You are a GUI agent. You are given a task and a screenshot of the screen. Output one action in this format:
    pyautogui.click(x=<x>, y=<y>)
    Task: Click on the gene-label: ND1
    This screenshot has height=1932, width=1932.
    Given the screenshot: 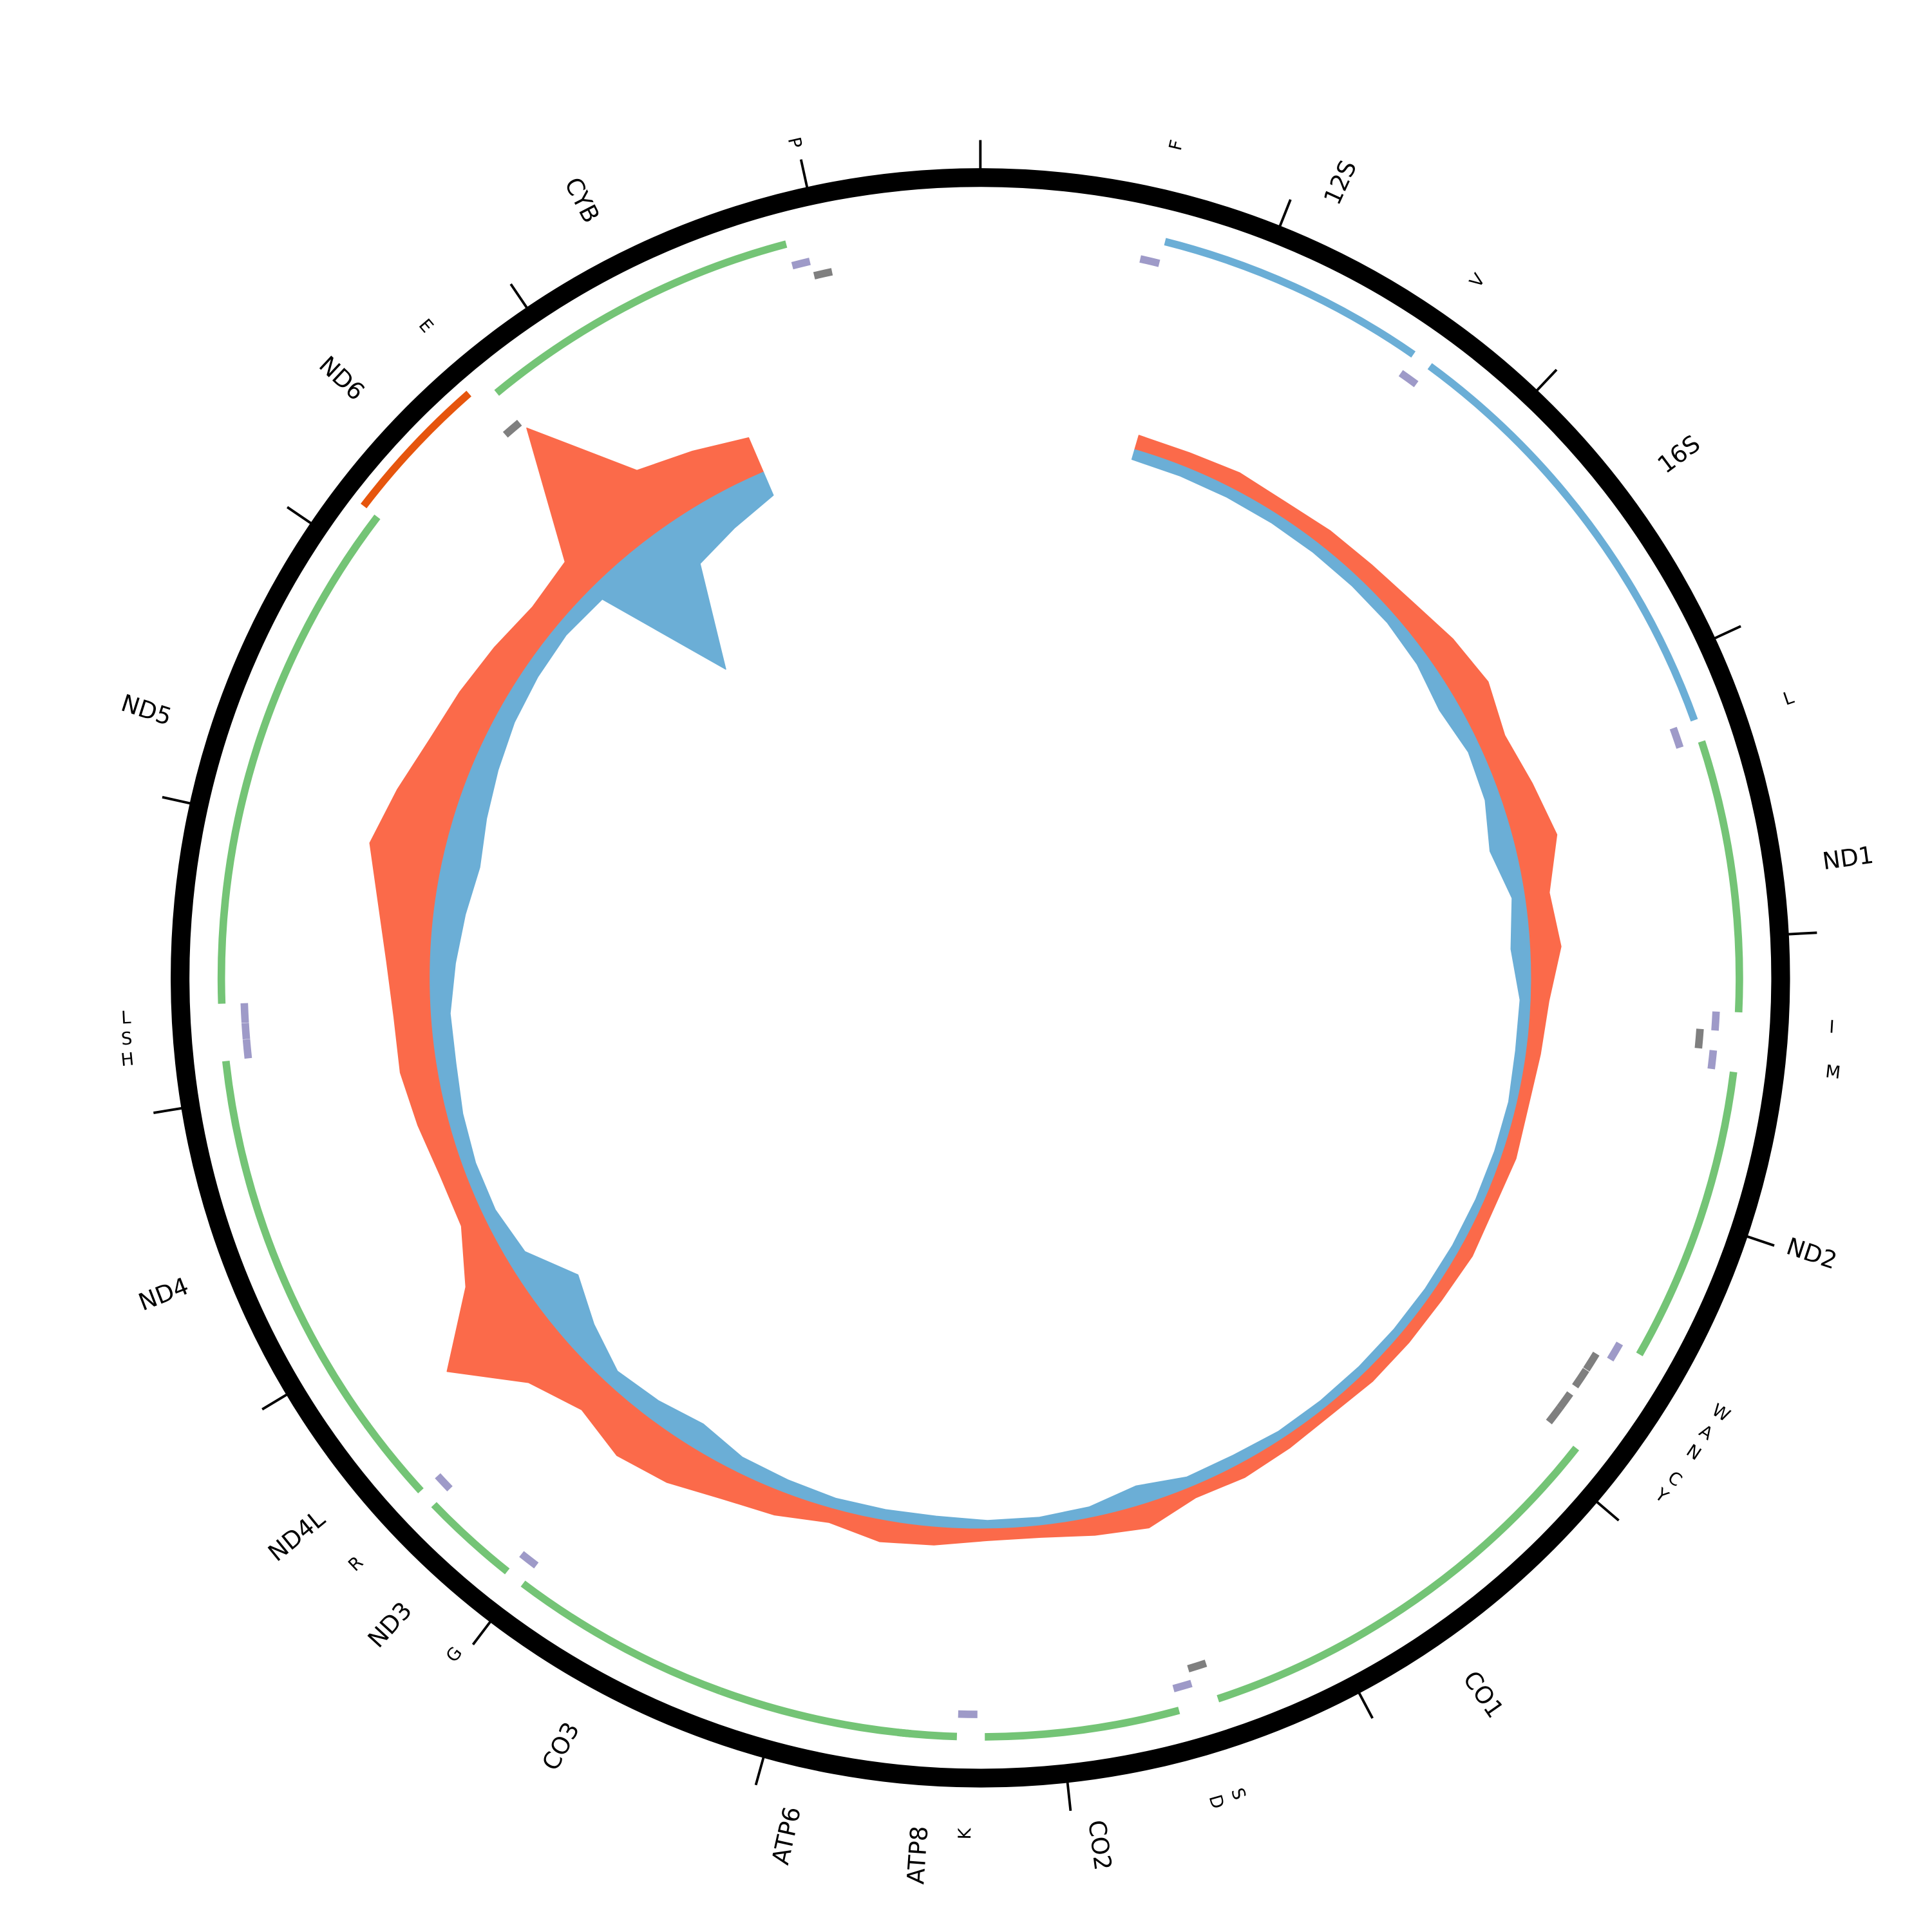 What is the action you would take?
    pyautogui.click(x=1848, y=858)
    